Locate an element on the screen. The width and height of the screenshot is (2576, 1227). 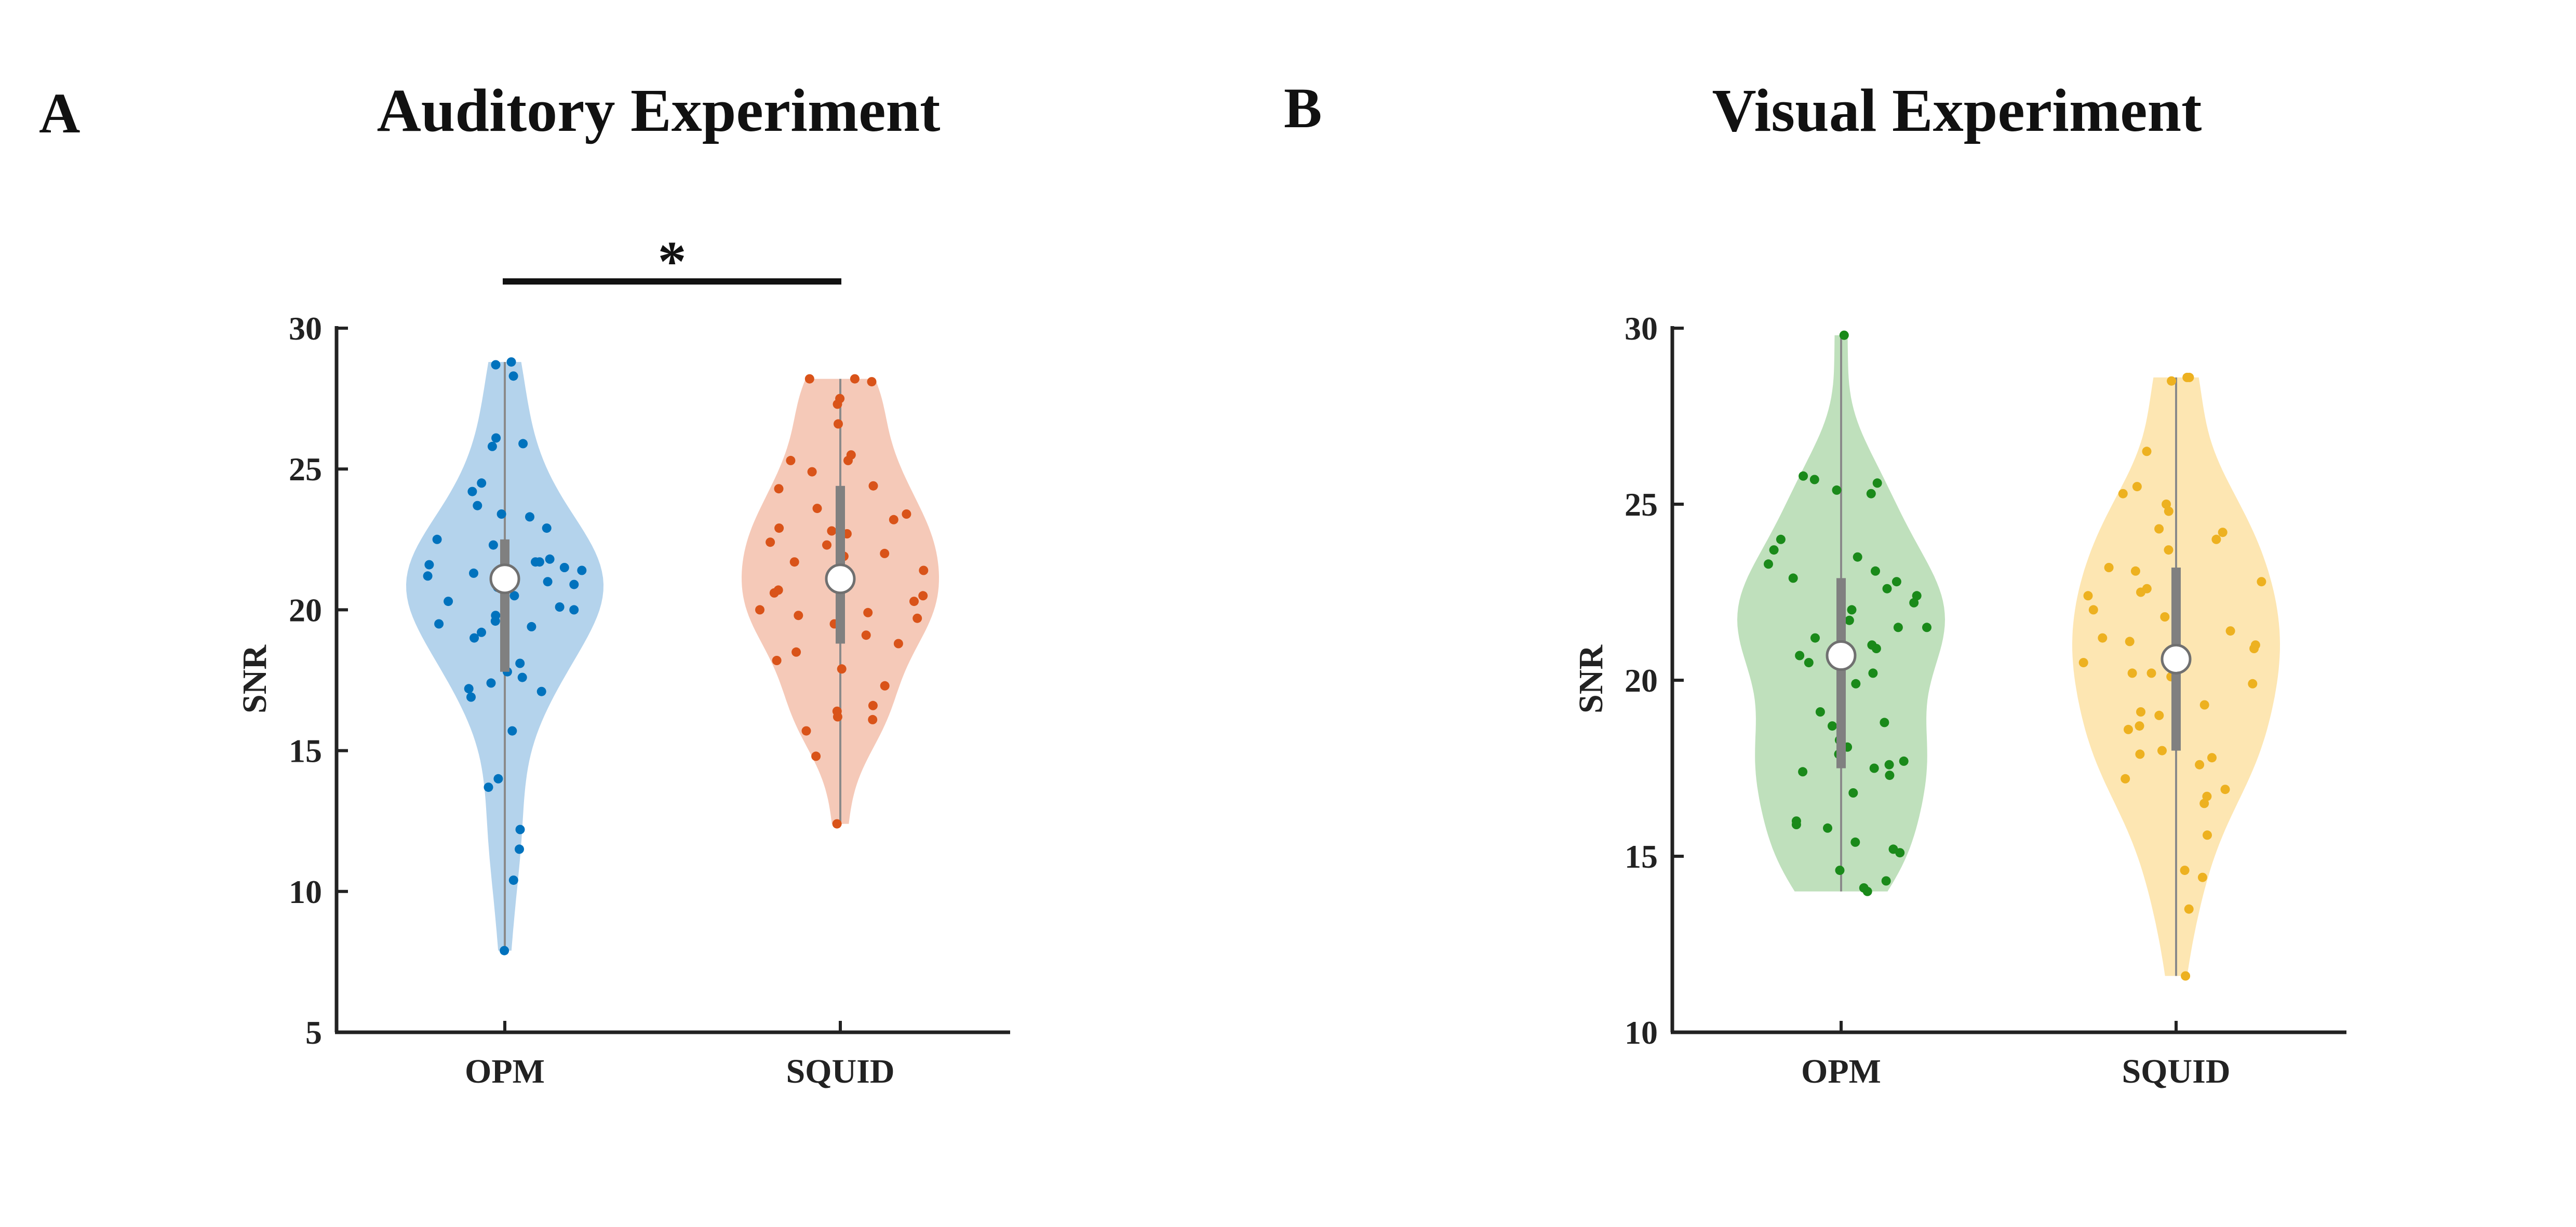
plot-area-b is located at coordinates (2009, 656).